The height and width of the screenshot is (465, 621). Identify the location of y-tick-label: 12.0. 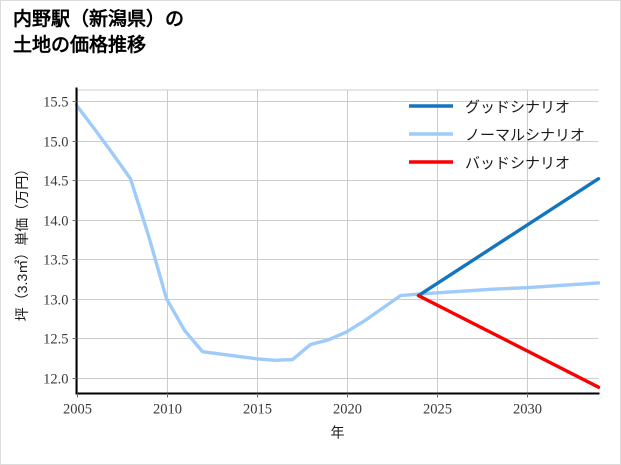
(55, 380).